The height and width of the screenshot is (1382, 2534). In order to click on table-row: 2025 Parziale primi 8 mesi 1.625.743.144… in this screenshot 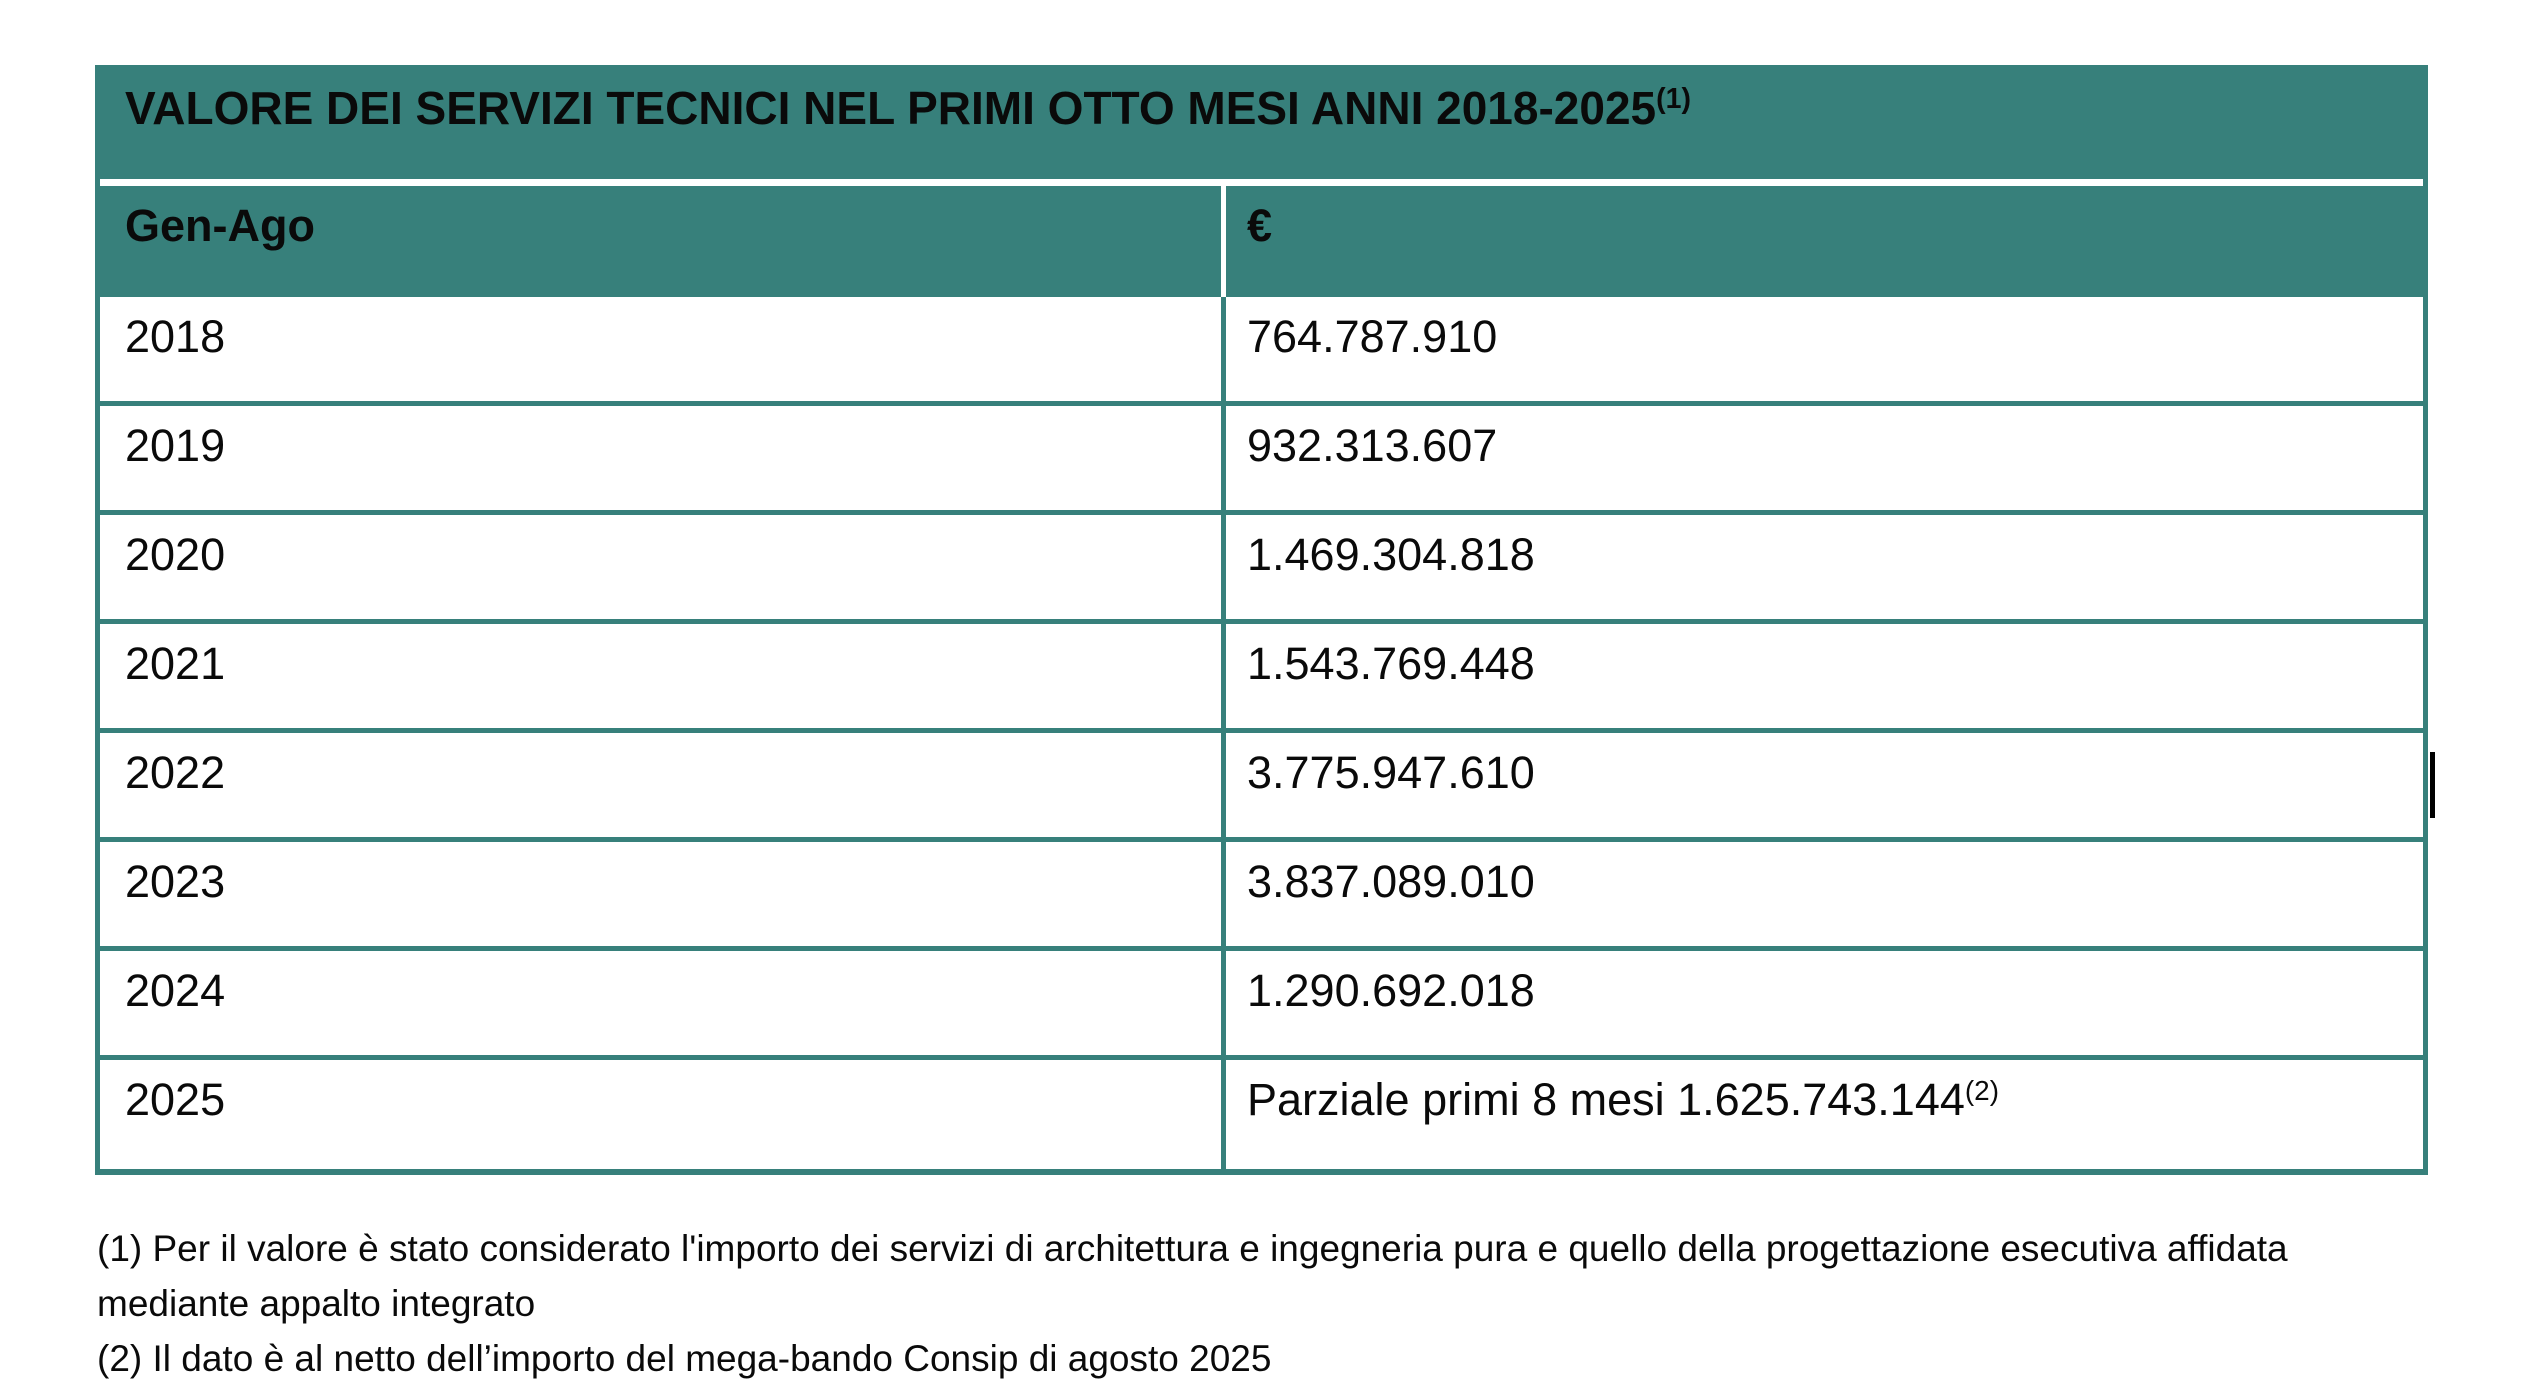, I will do `click(1261, 1114)`.